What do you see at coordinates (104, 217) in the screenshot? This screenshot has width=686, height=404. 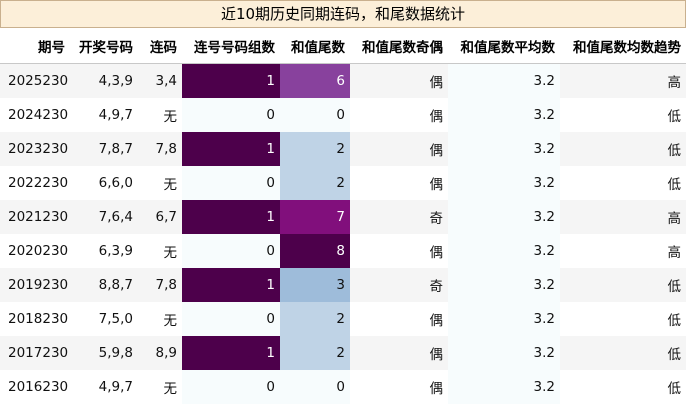 I see `numbers-cell: 7,6,4` at bounding box center [104, 217].